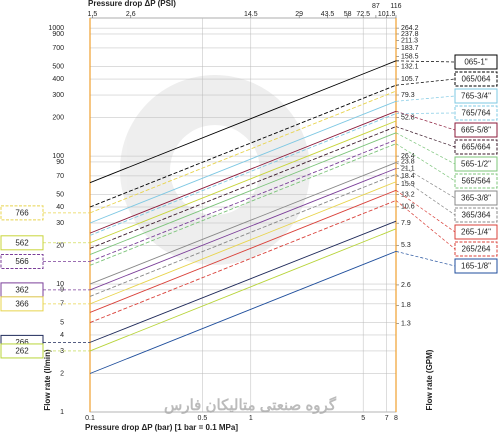  Describe the element at coordinates (363, 14) in the screenshot. I see `x2-tick-label: 72.5` at that location.